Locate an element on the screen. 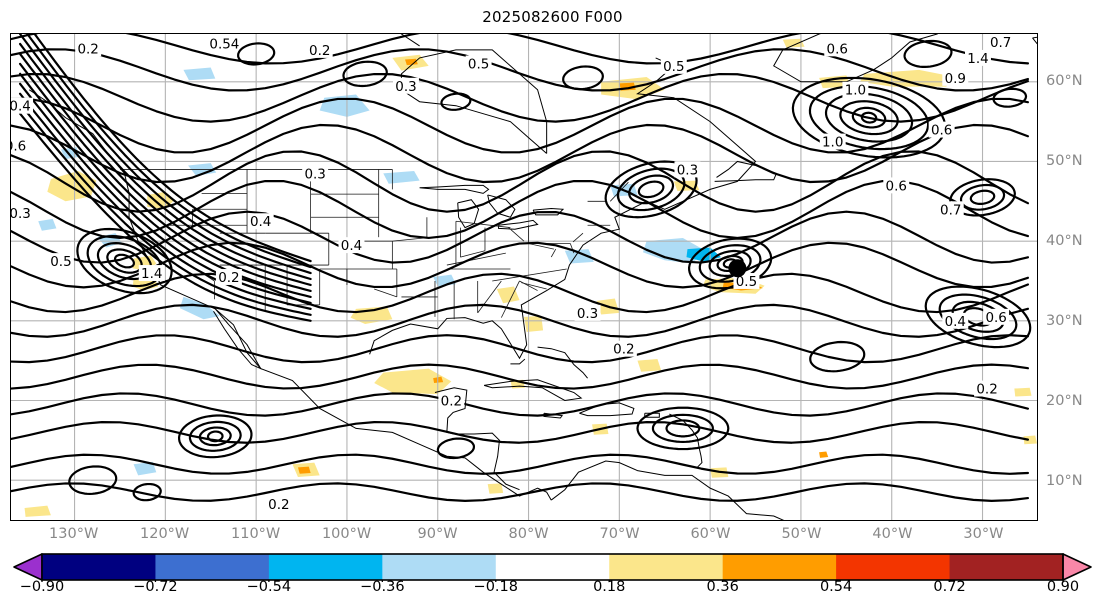 The image size is (1105, 615). lon-tick-label-130w: 130°W is located at coordinates (74, 534).